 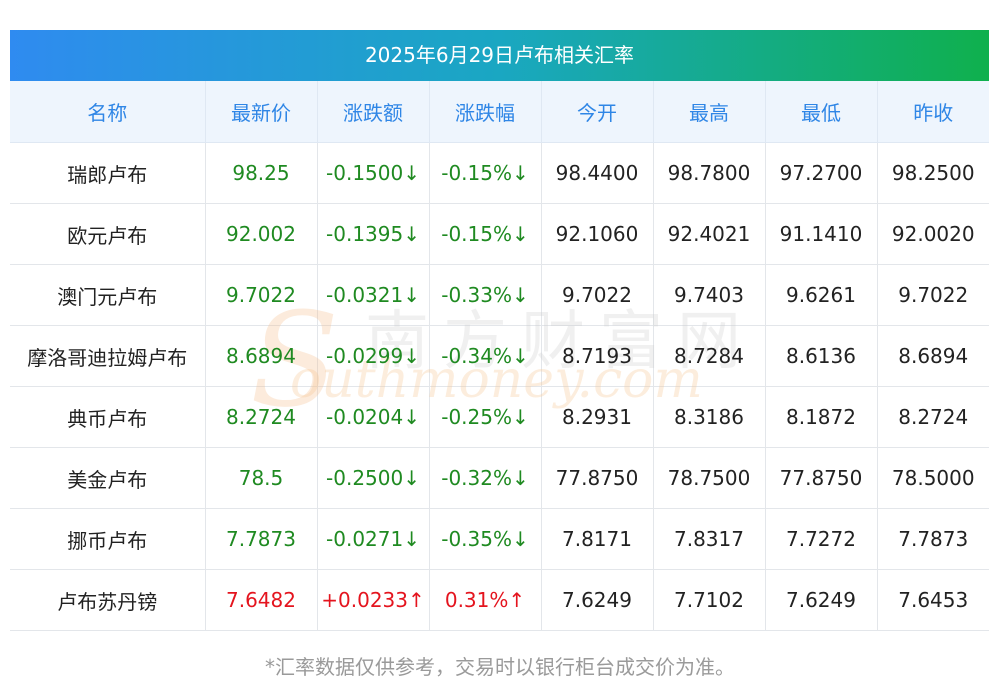 I want to click on low-price: 77.8750, so click(x=821, y=478).